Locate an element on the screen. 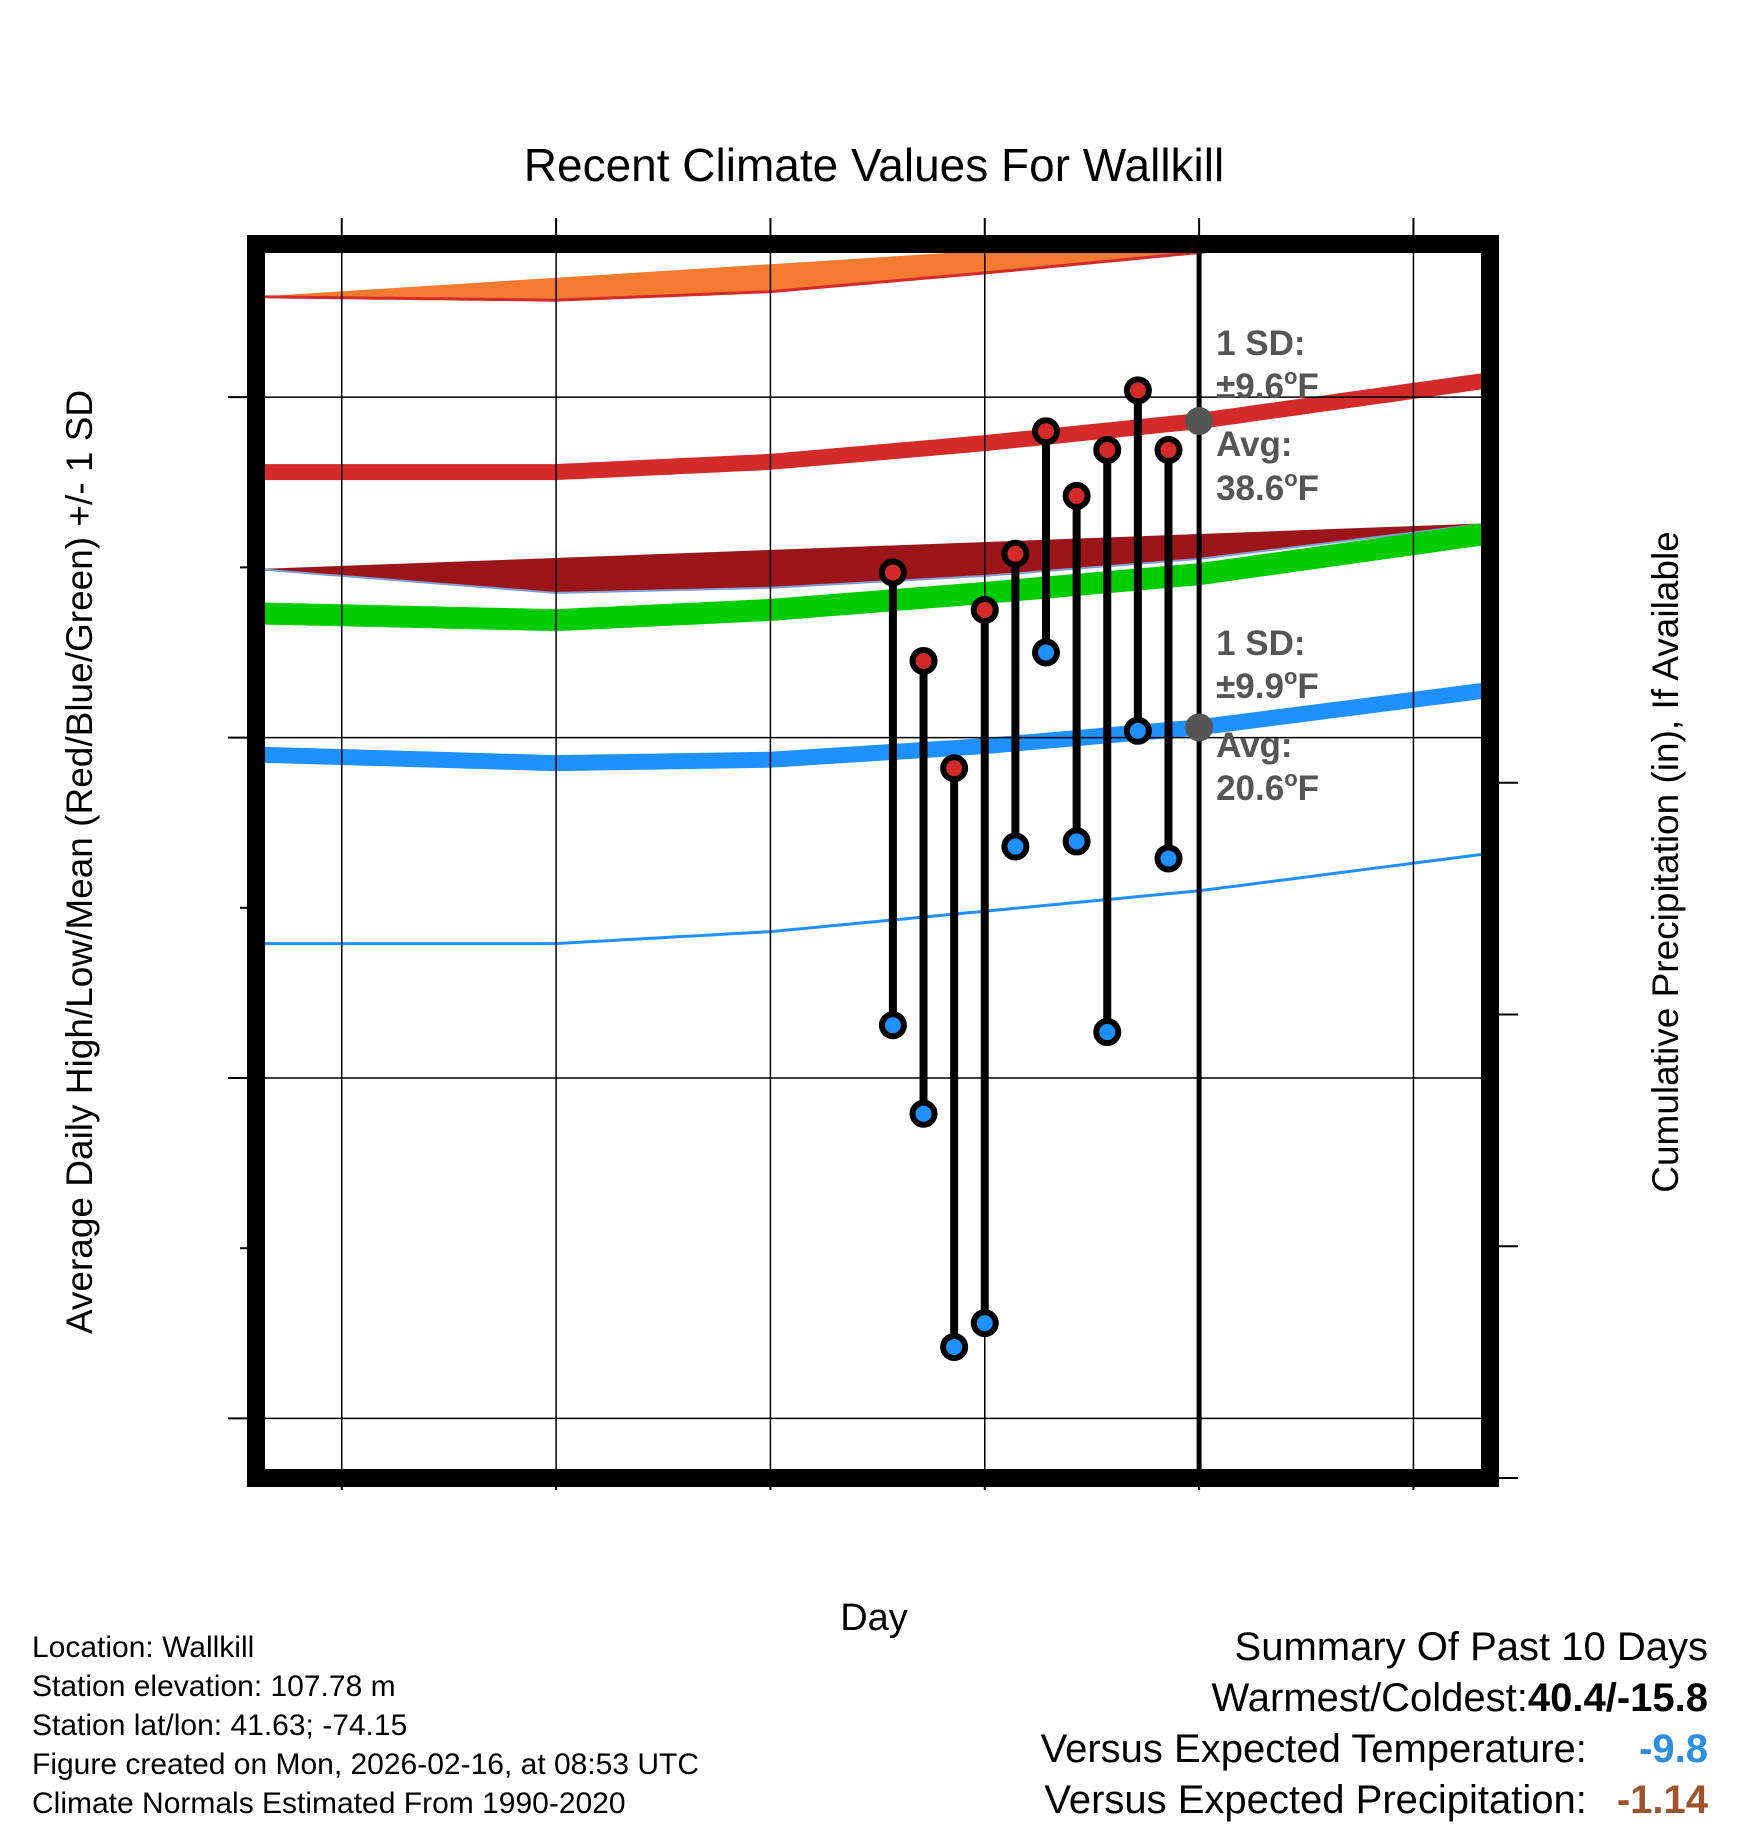  normal-high-line is located at coordinates (873, 426).